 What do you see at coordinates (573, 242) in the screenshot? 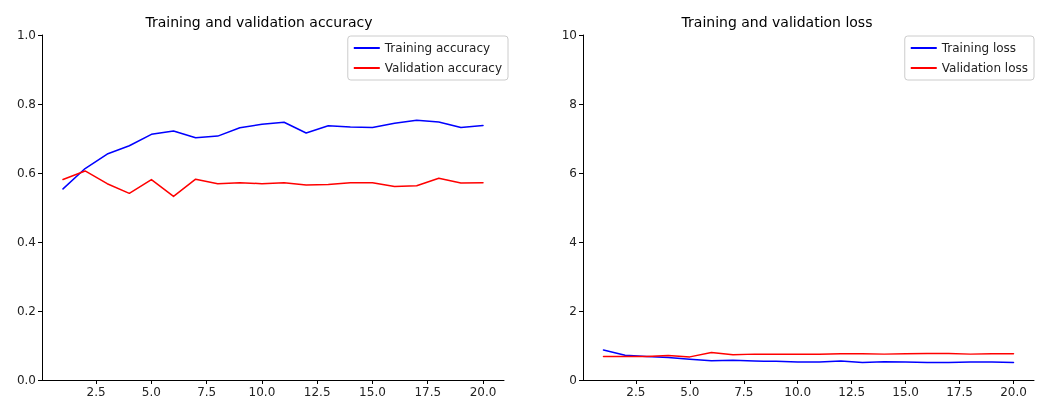
I see `y-tick-label: 4` at bounding box center [573, 242].